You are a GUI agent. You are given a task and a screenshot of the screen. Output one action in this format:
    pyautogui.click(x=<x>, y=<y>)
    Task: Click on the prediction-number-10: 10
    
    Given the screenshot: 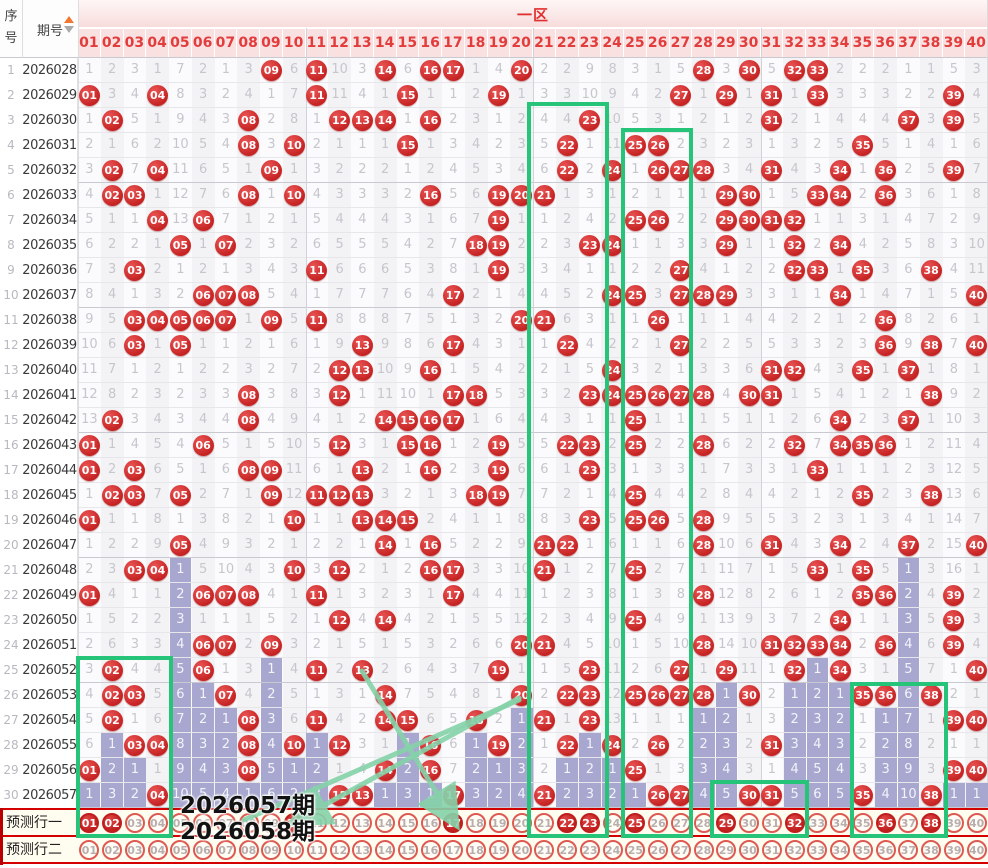 What is the action you would take?
    pyautogui.click(x=294, y=850)
    